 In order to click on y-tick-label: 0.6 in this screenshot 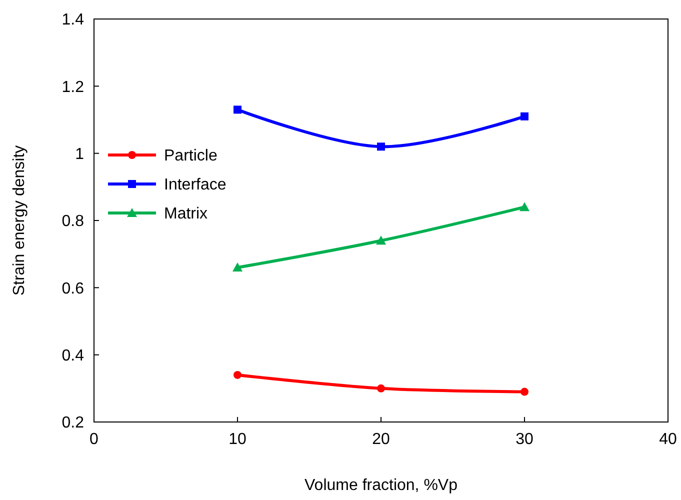, I will do `click(73, 289)`.